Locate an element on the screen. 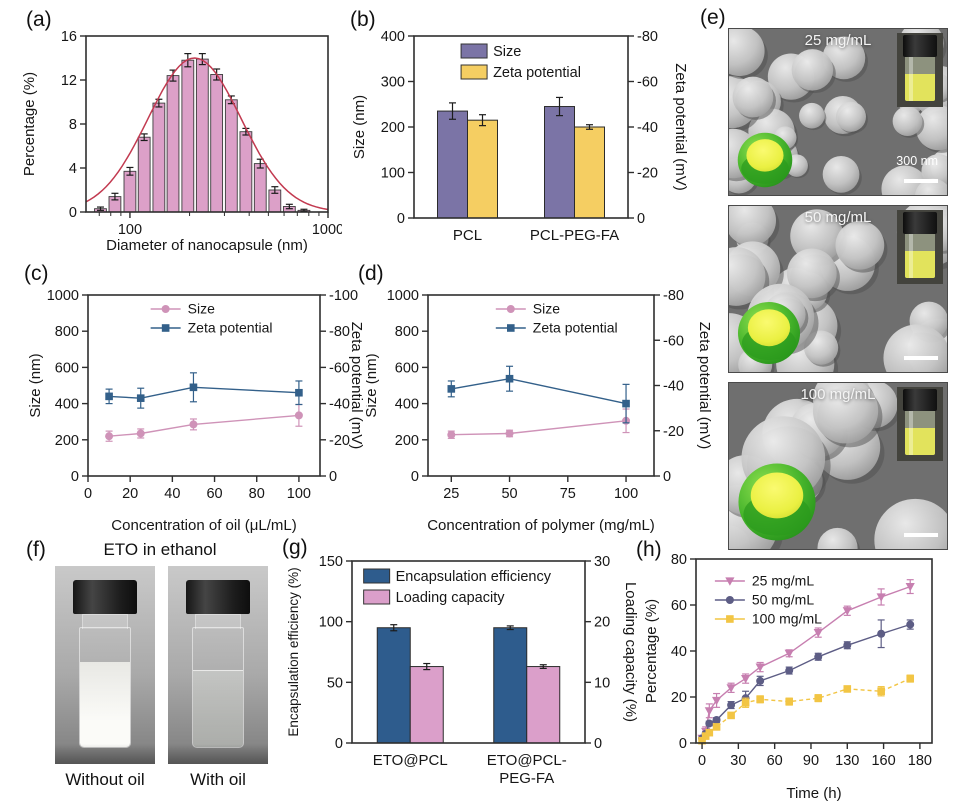  svg-text: 600 is located at coordinates (67, 368).